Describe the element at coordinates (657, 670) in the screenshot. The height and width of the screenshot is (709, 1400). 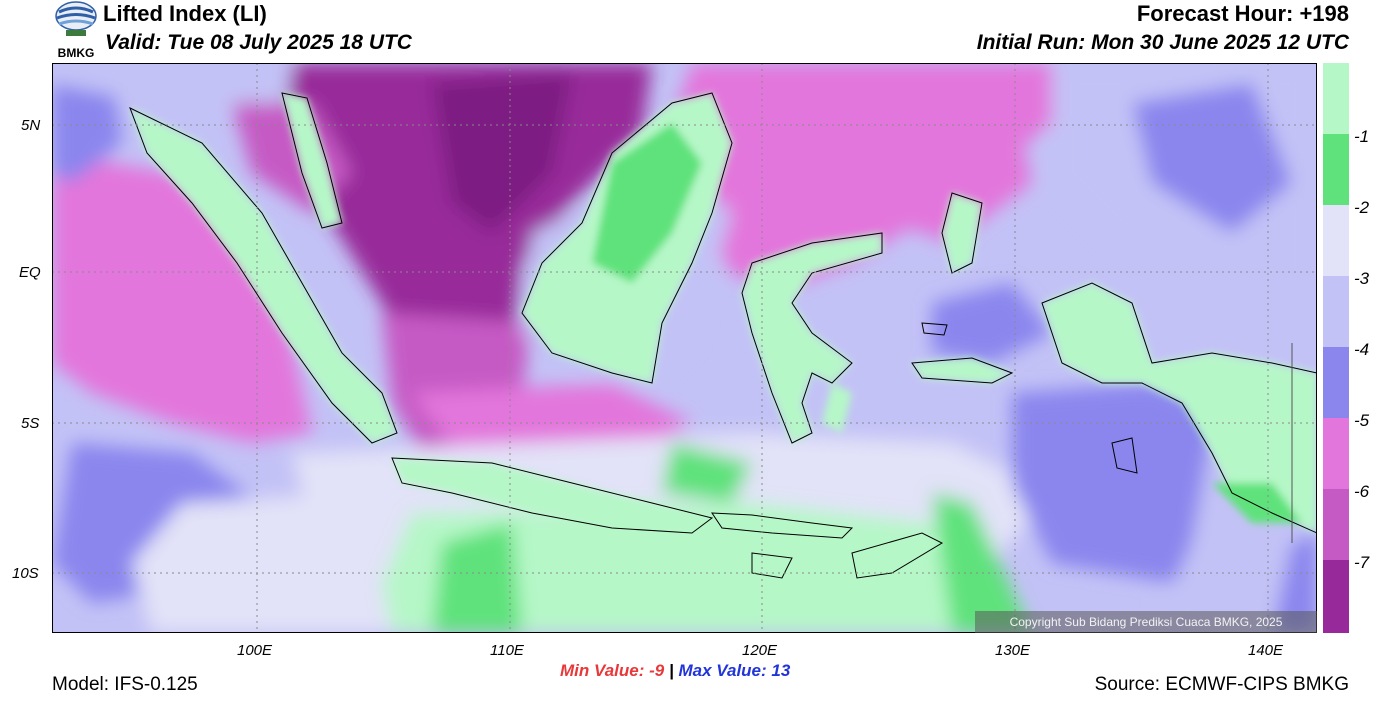
I see `min-value: -9` at that location.